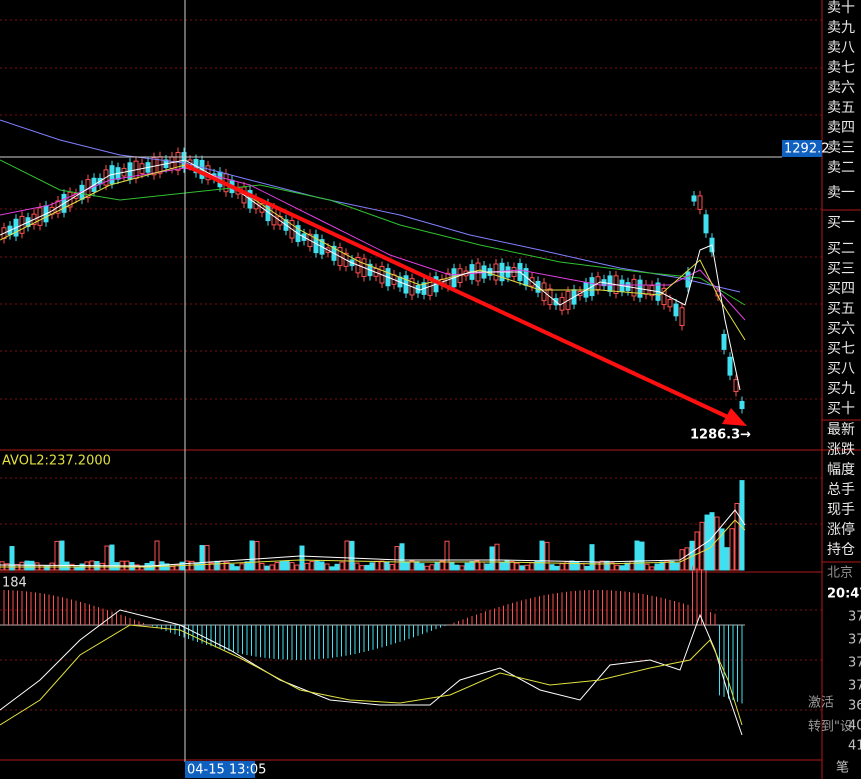  I want to click on buy-label: 买四, so click(841, 289).